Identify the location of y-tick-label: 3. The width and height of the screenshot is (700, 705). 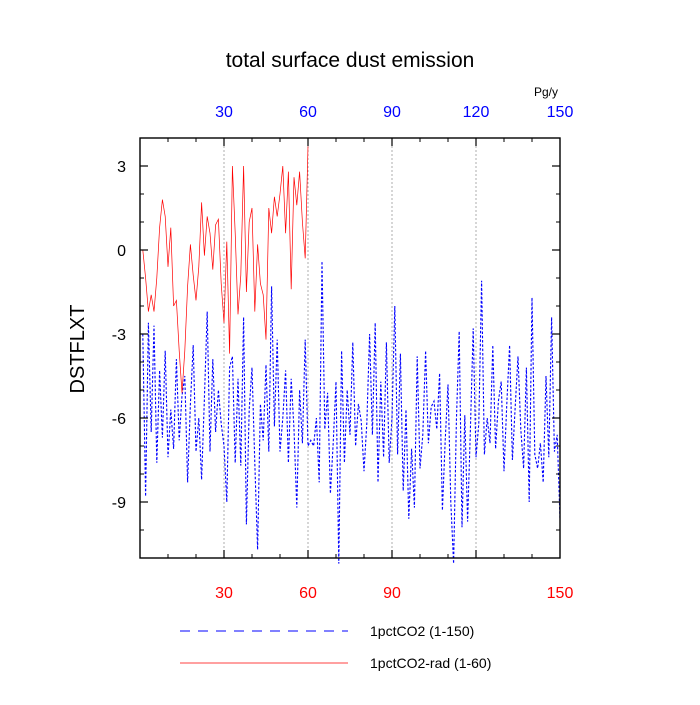
(121, 167).